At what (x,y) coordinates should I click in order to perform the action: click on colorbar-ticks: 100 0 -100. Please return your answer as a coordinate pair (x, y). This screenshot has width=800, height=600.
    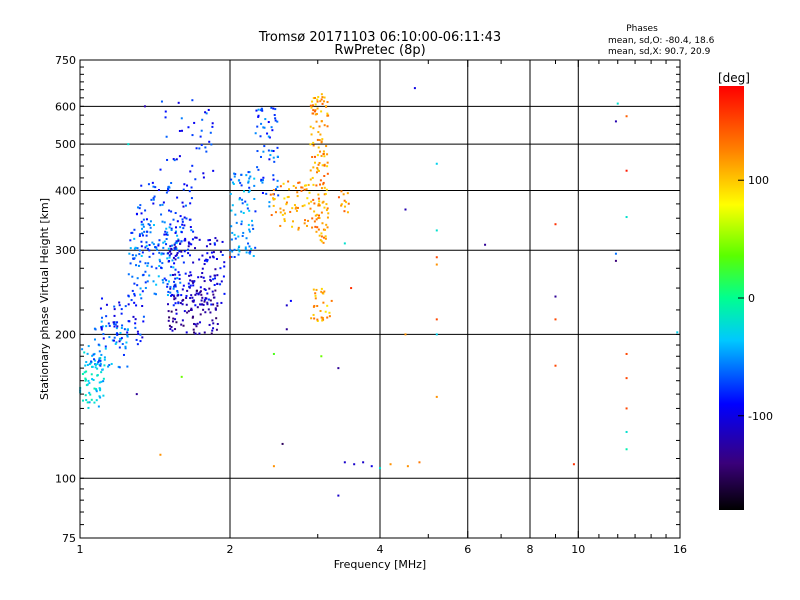
    Looking at the image, I should click on (755, 298).